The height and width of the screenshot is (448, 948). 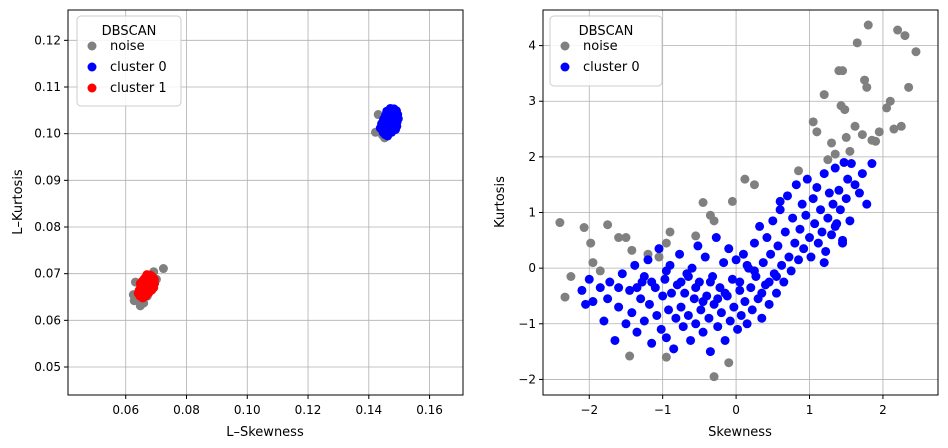 I want to click on left-legend: DBSCAN noise cluster 0 cluster 1, so click(x=129, y=61).